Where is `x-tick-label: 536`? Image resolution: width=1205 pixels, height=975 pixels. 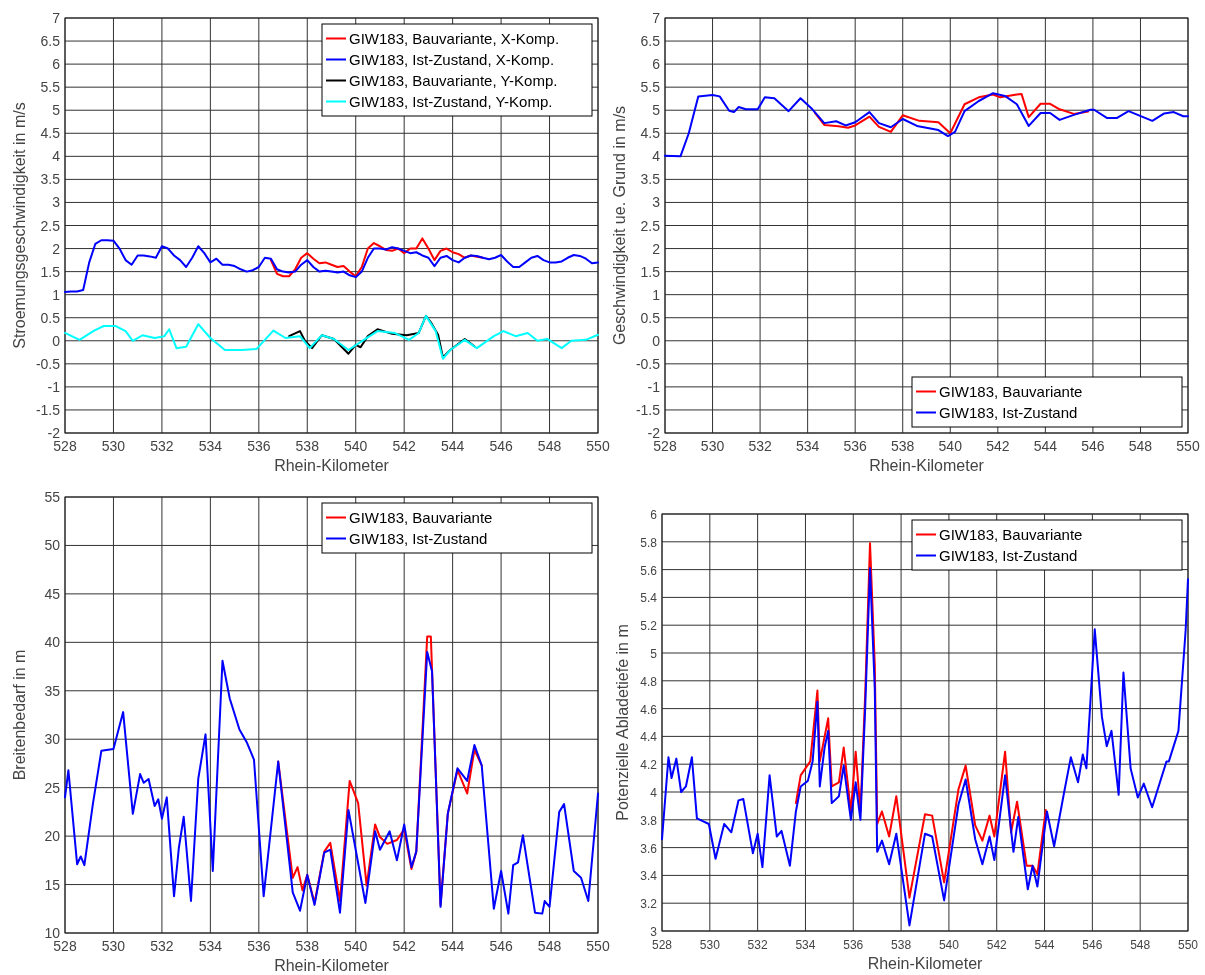 x-tick-label: 536 is located at coordinates (855, 446).